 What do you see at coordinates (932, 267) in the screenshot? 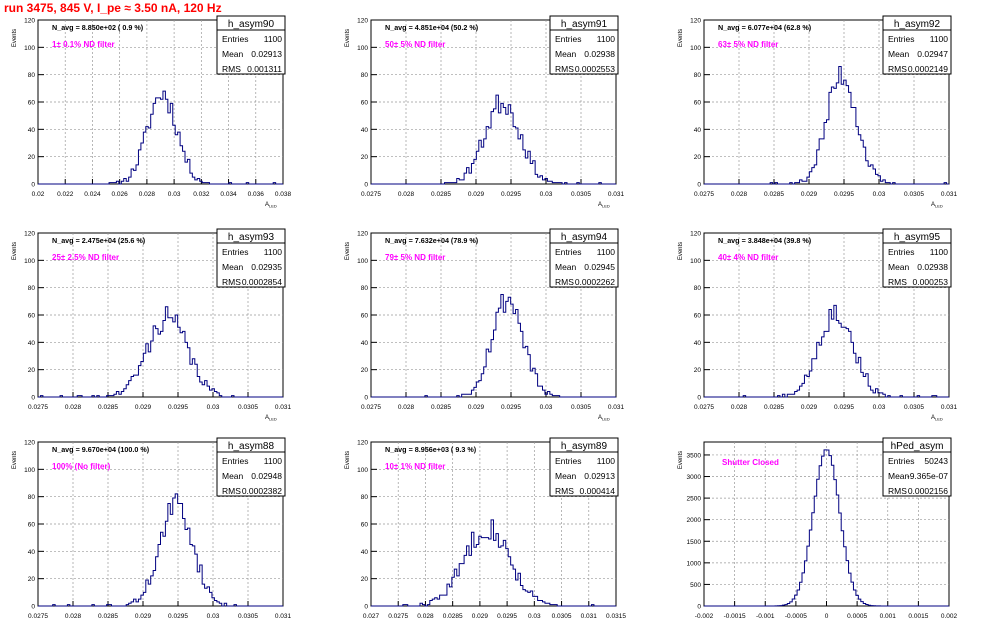
I see `stats-value: 0.02938` at bounding box center [932, 267].